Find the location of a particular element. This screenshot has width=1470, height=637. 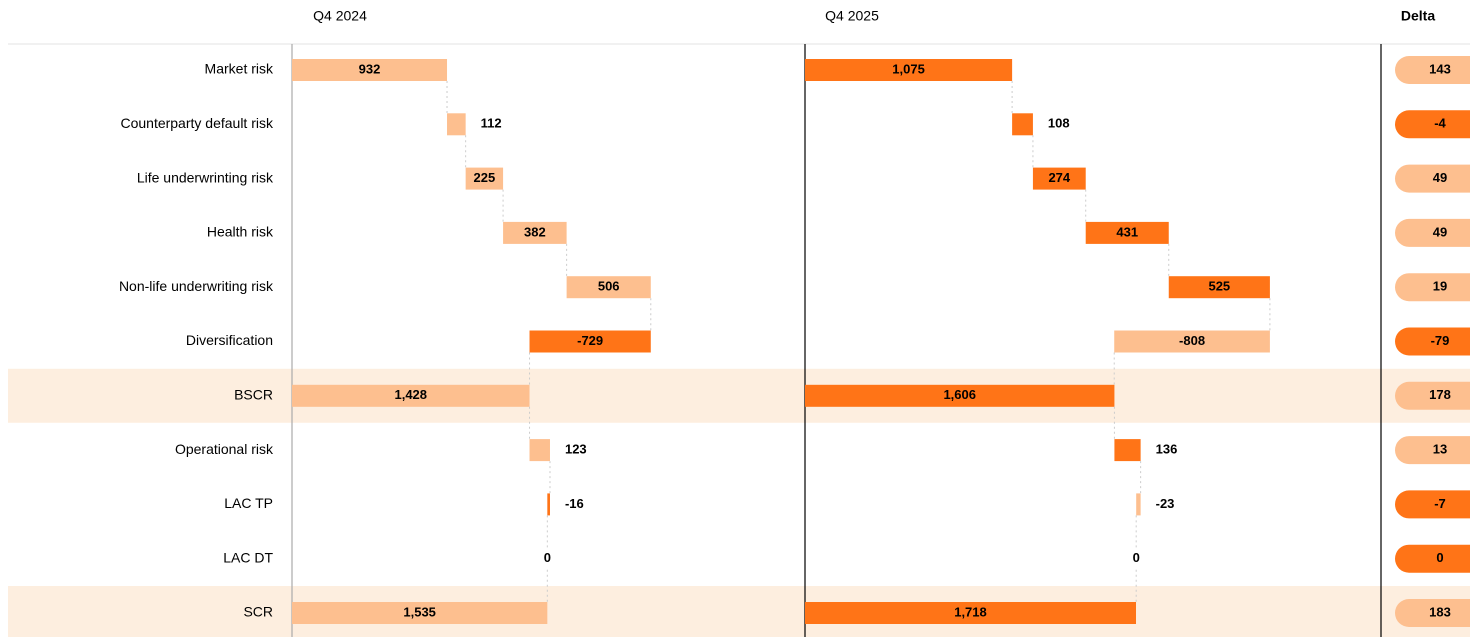

delta-label: 19 is located at coordinates (1440, 286).